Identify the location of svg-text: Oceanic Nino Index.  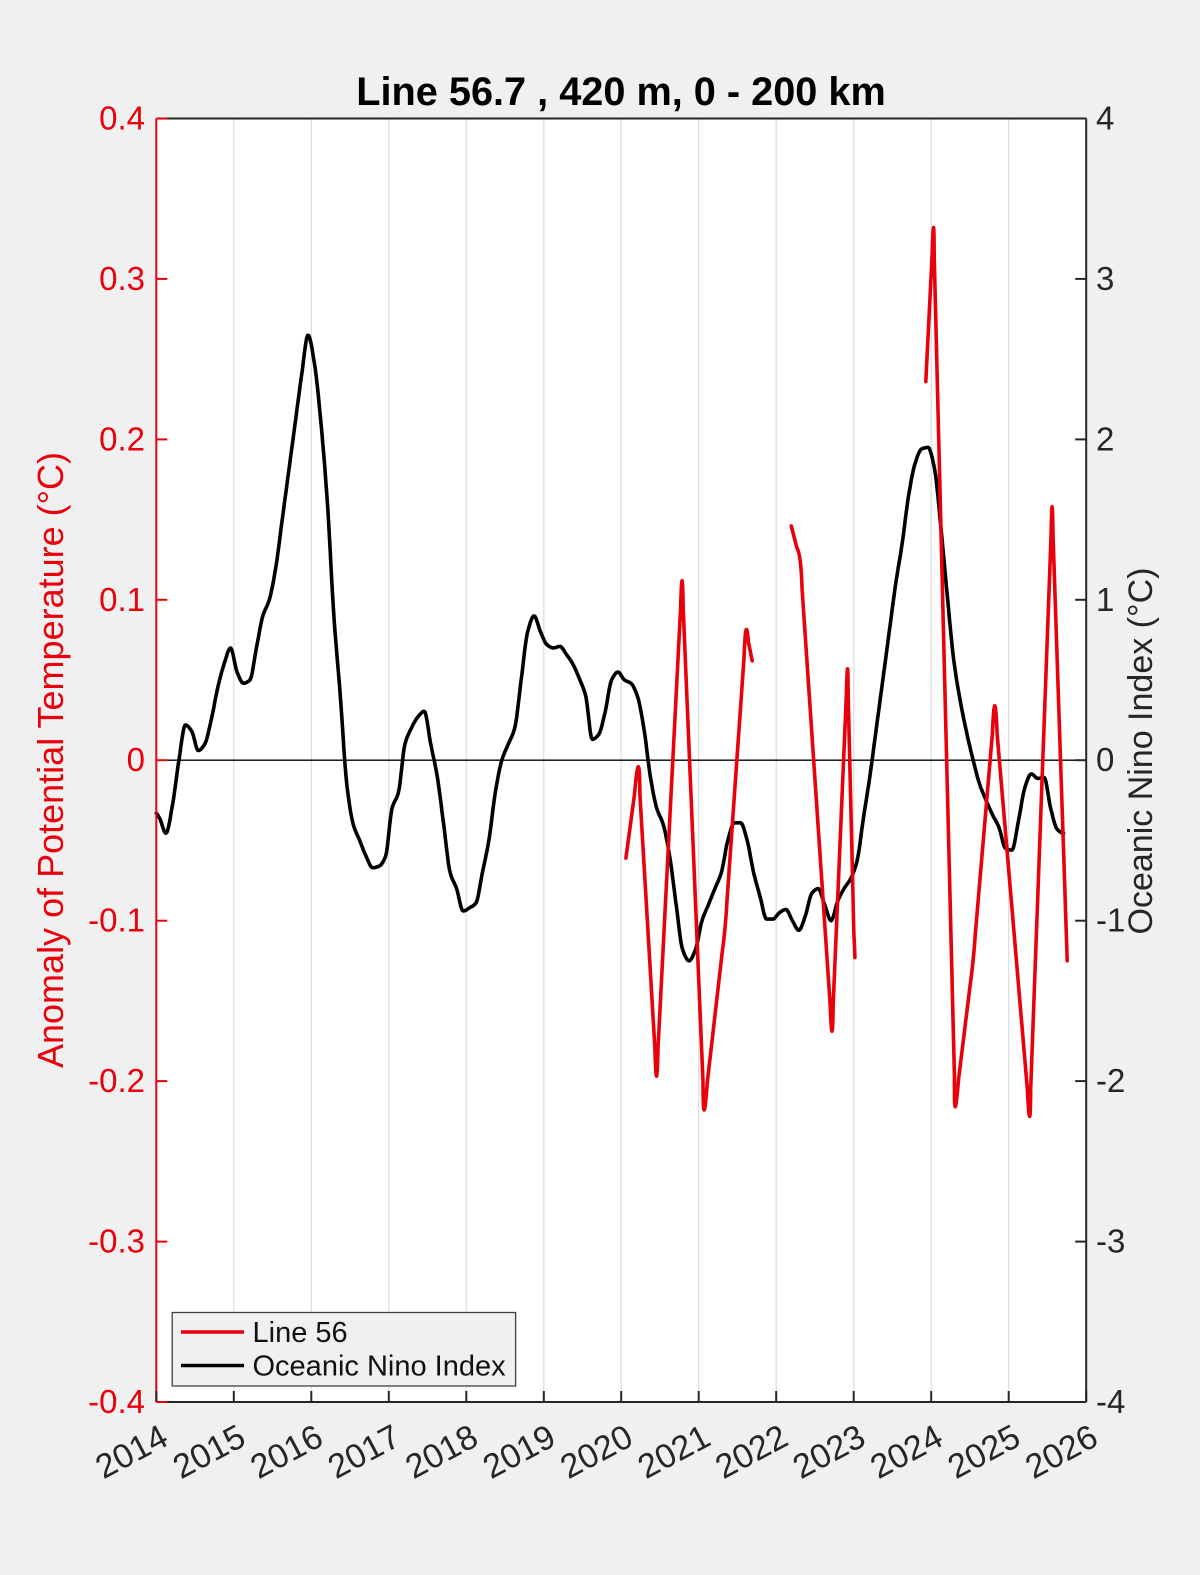
(380, 1367).